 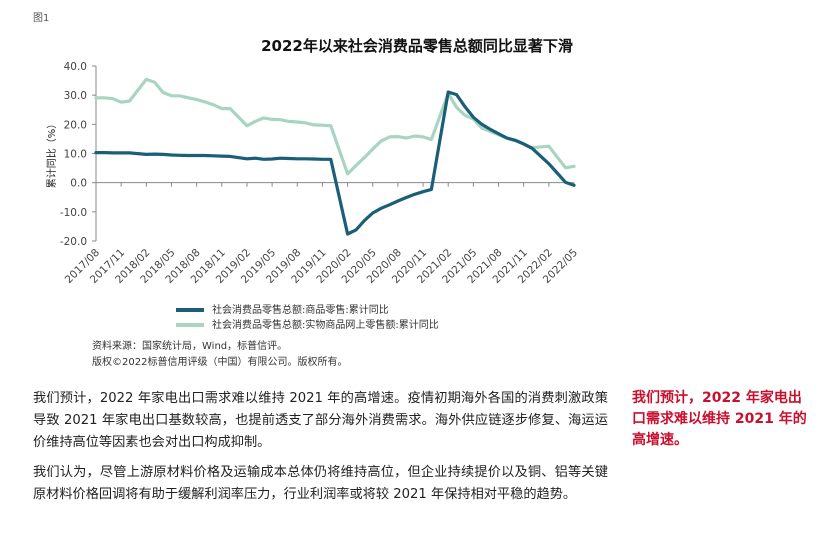 I want to click on y-tick-label: 40.0, so click(x=75, y=67).